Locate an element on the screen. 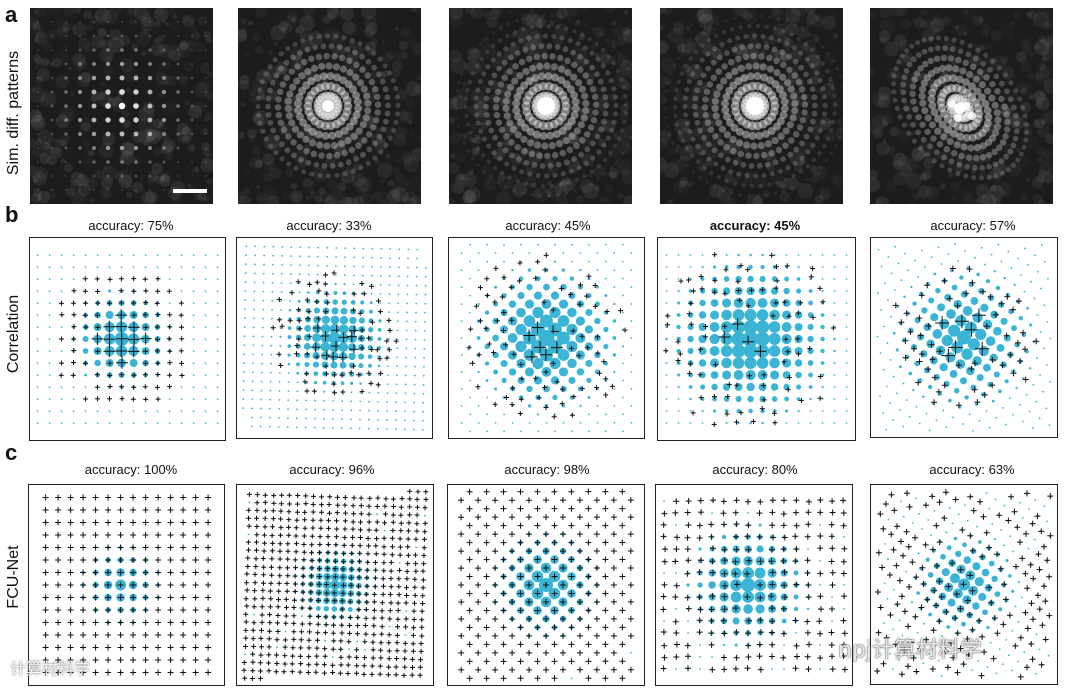 The width and height of the screenshot is (1080, 692). accuracy-label-b5: accuracy: 57% is located at coordinates (973, 225).